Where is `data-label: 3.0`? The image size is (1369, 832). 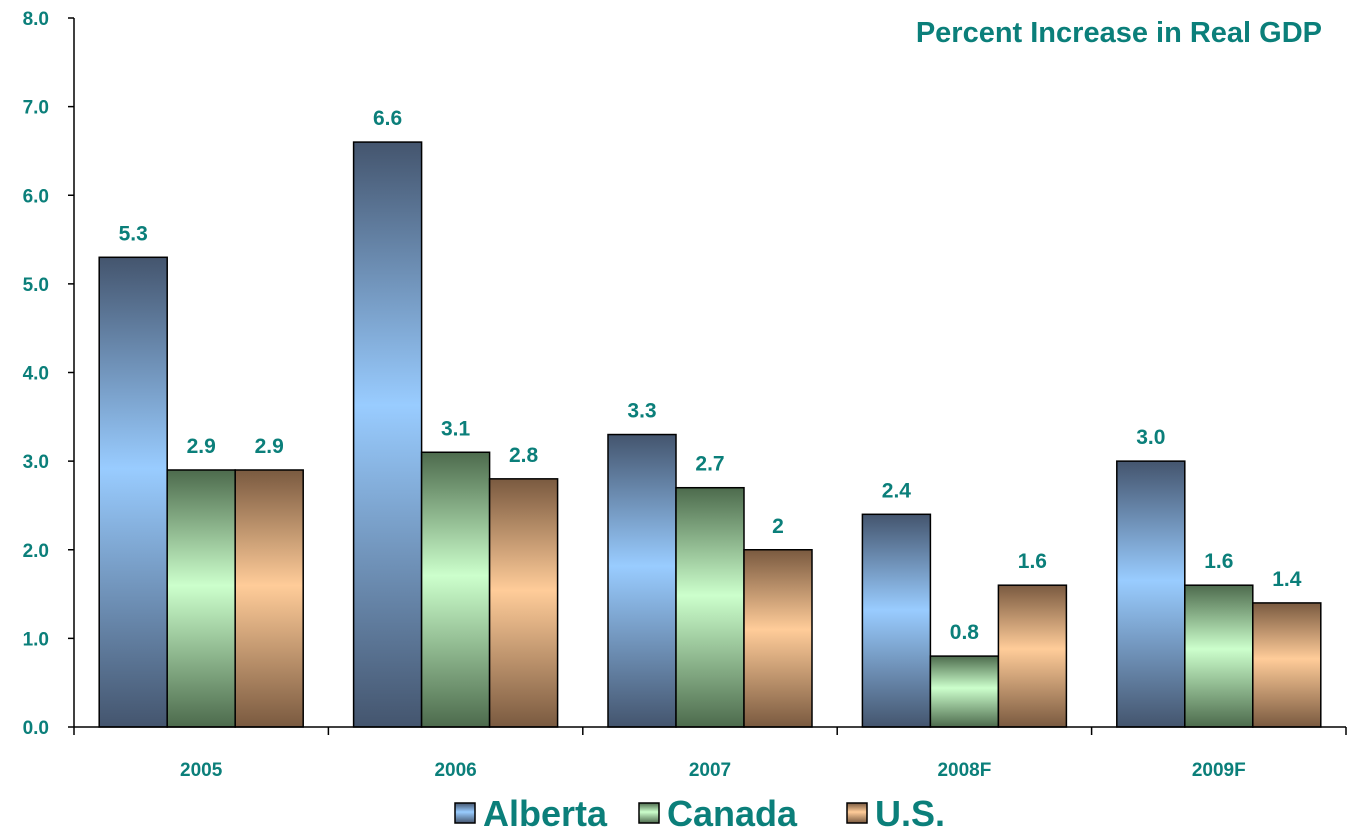 data-label: 3.0 is located at coordinates (1150, 437).